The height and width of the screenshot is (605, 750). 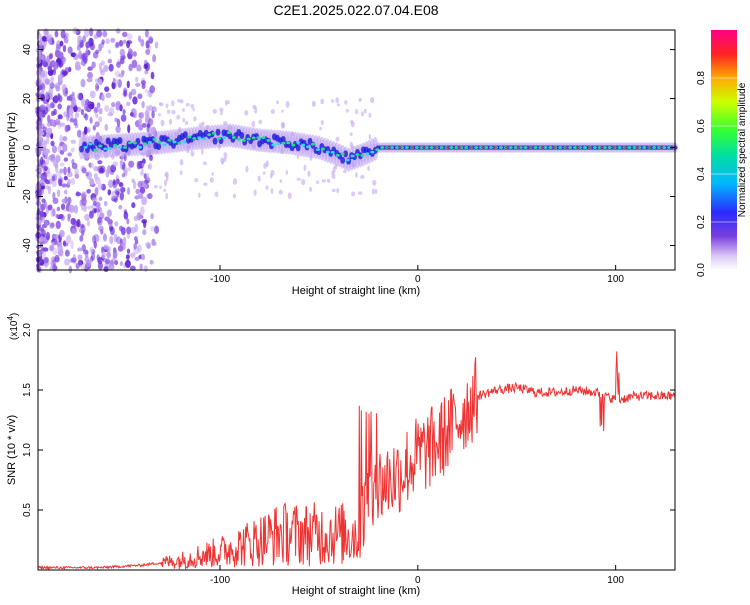 I want to click on colorbar-tick-label: 0.6, so click(x=701, y=126).